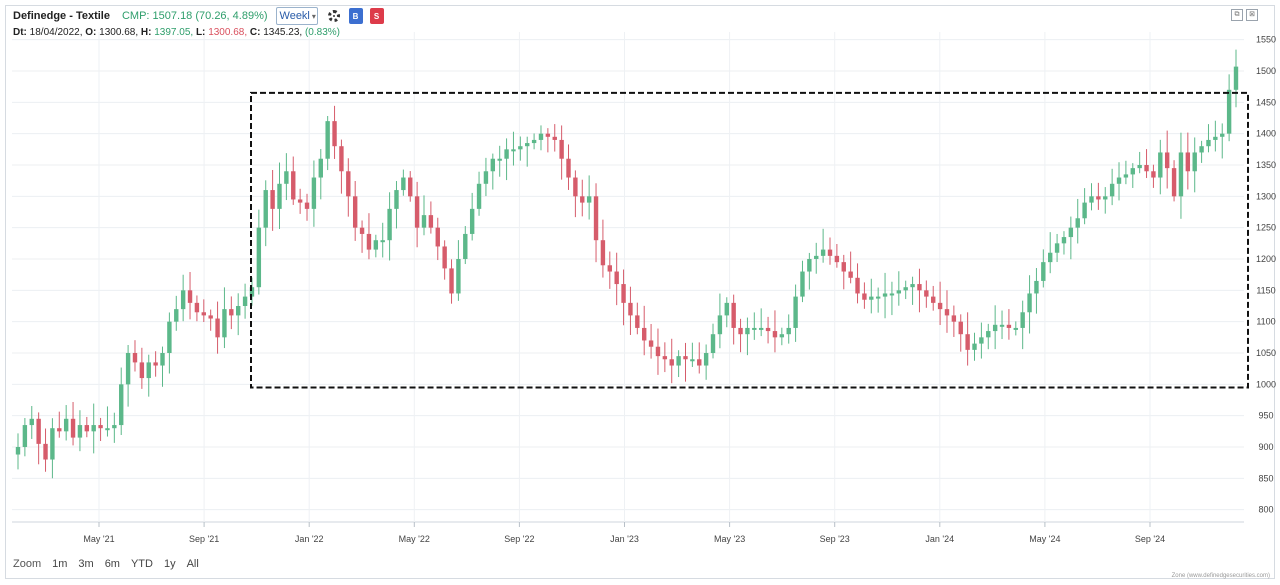 The height and width of the screenshot is (585, 1280). What do you see at coordinates (1265, 510) in the screenshot?
I see `y-tick-label: 800` at bounding box center [1265, 510].